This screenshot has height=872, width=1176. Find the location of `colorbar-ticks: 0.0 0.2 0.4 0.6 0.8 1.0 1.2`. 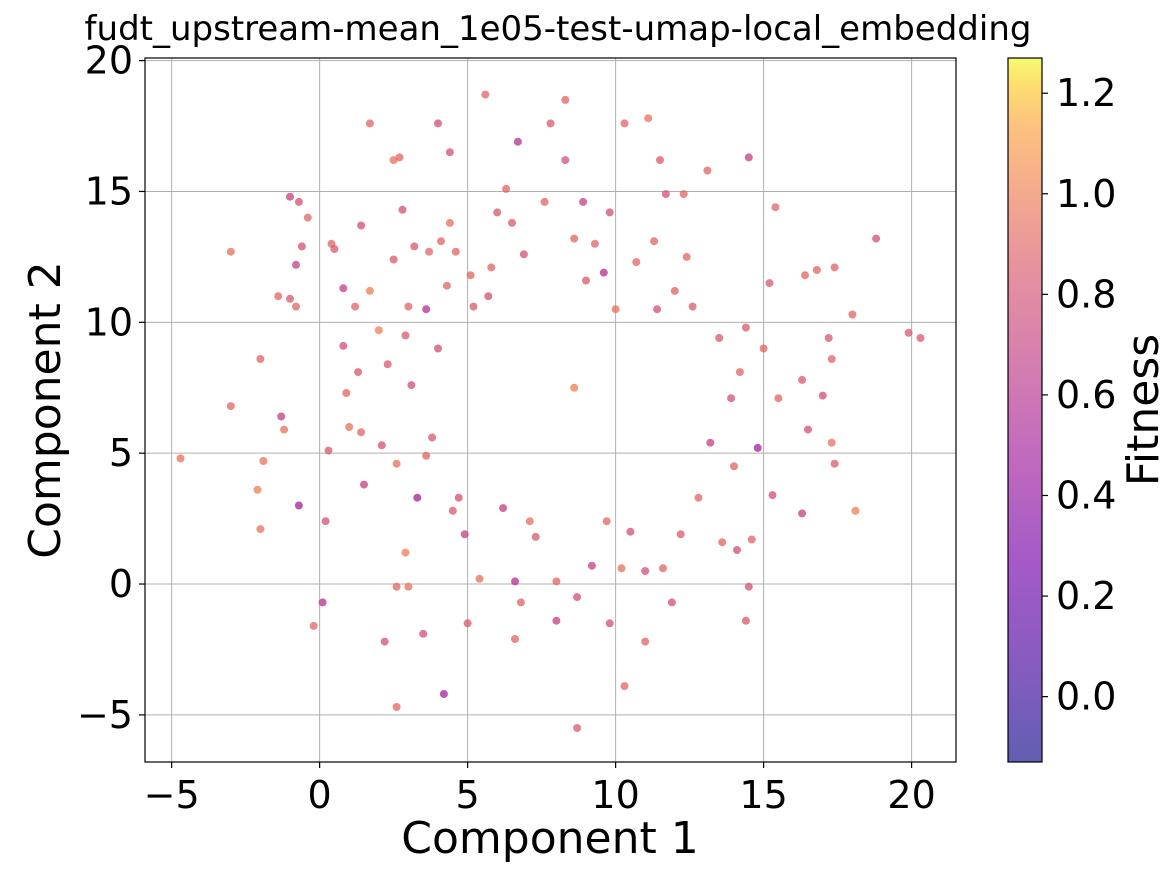

colorbar-ticks: 0.0 0.2 0.4 0.6 0.8 1.0 1.2 is located at coordinates (1079, 395).